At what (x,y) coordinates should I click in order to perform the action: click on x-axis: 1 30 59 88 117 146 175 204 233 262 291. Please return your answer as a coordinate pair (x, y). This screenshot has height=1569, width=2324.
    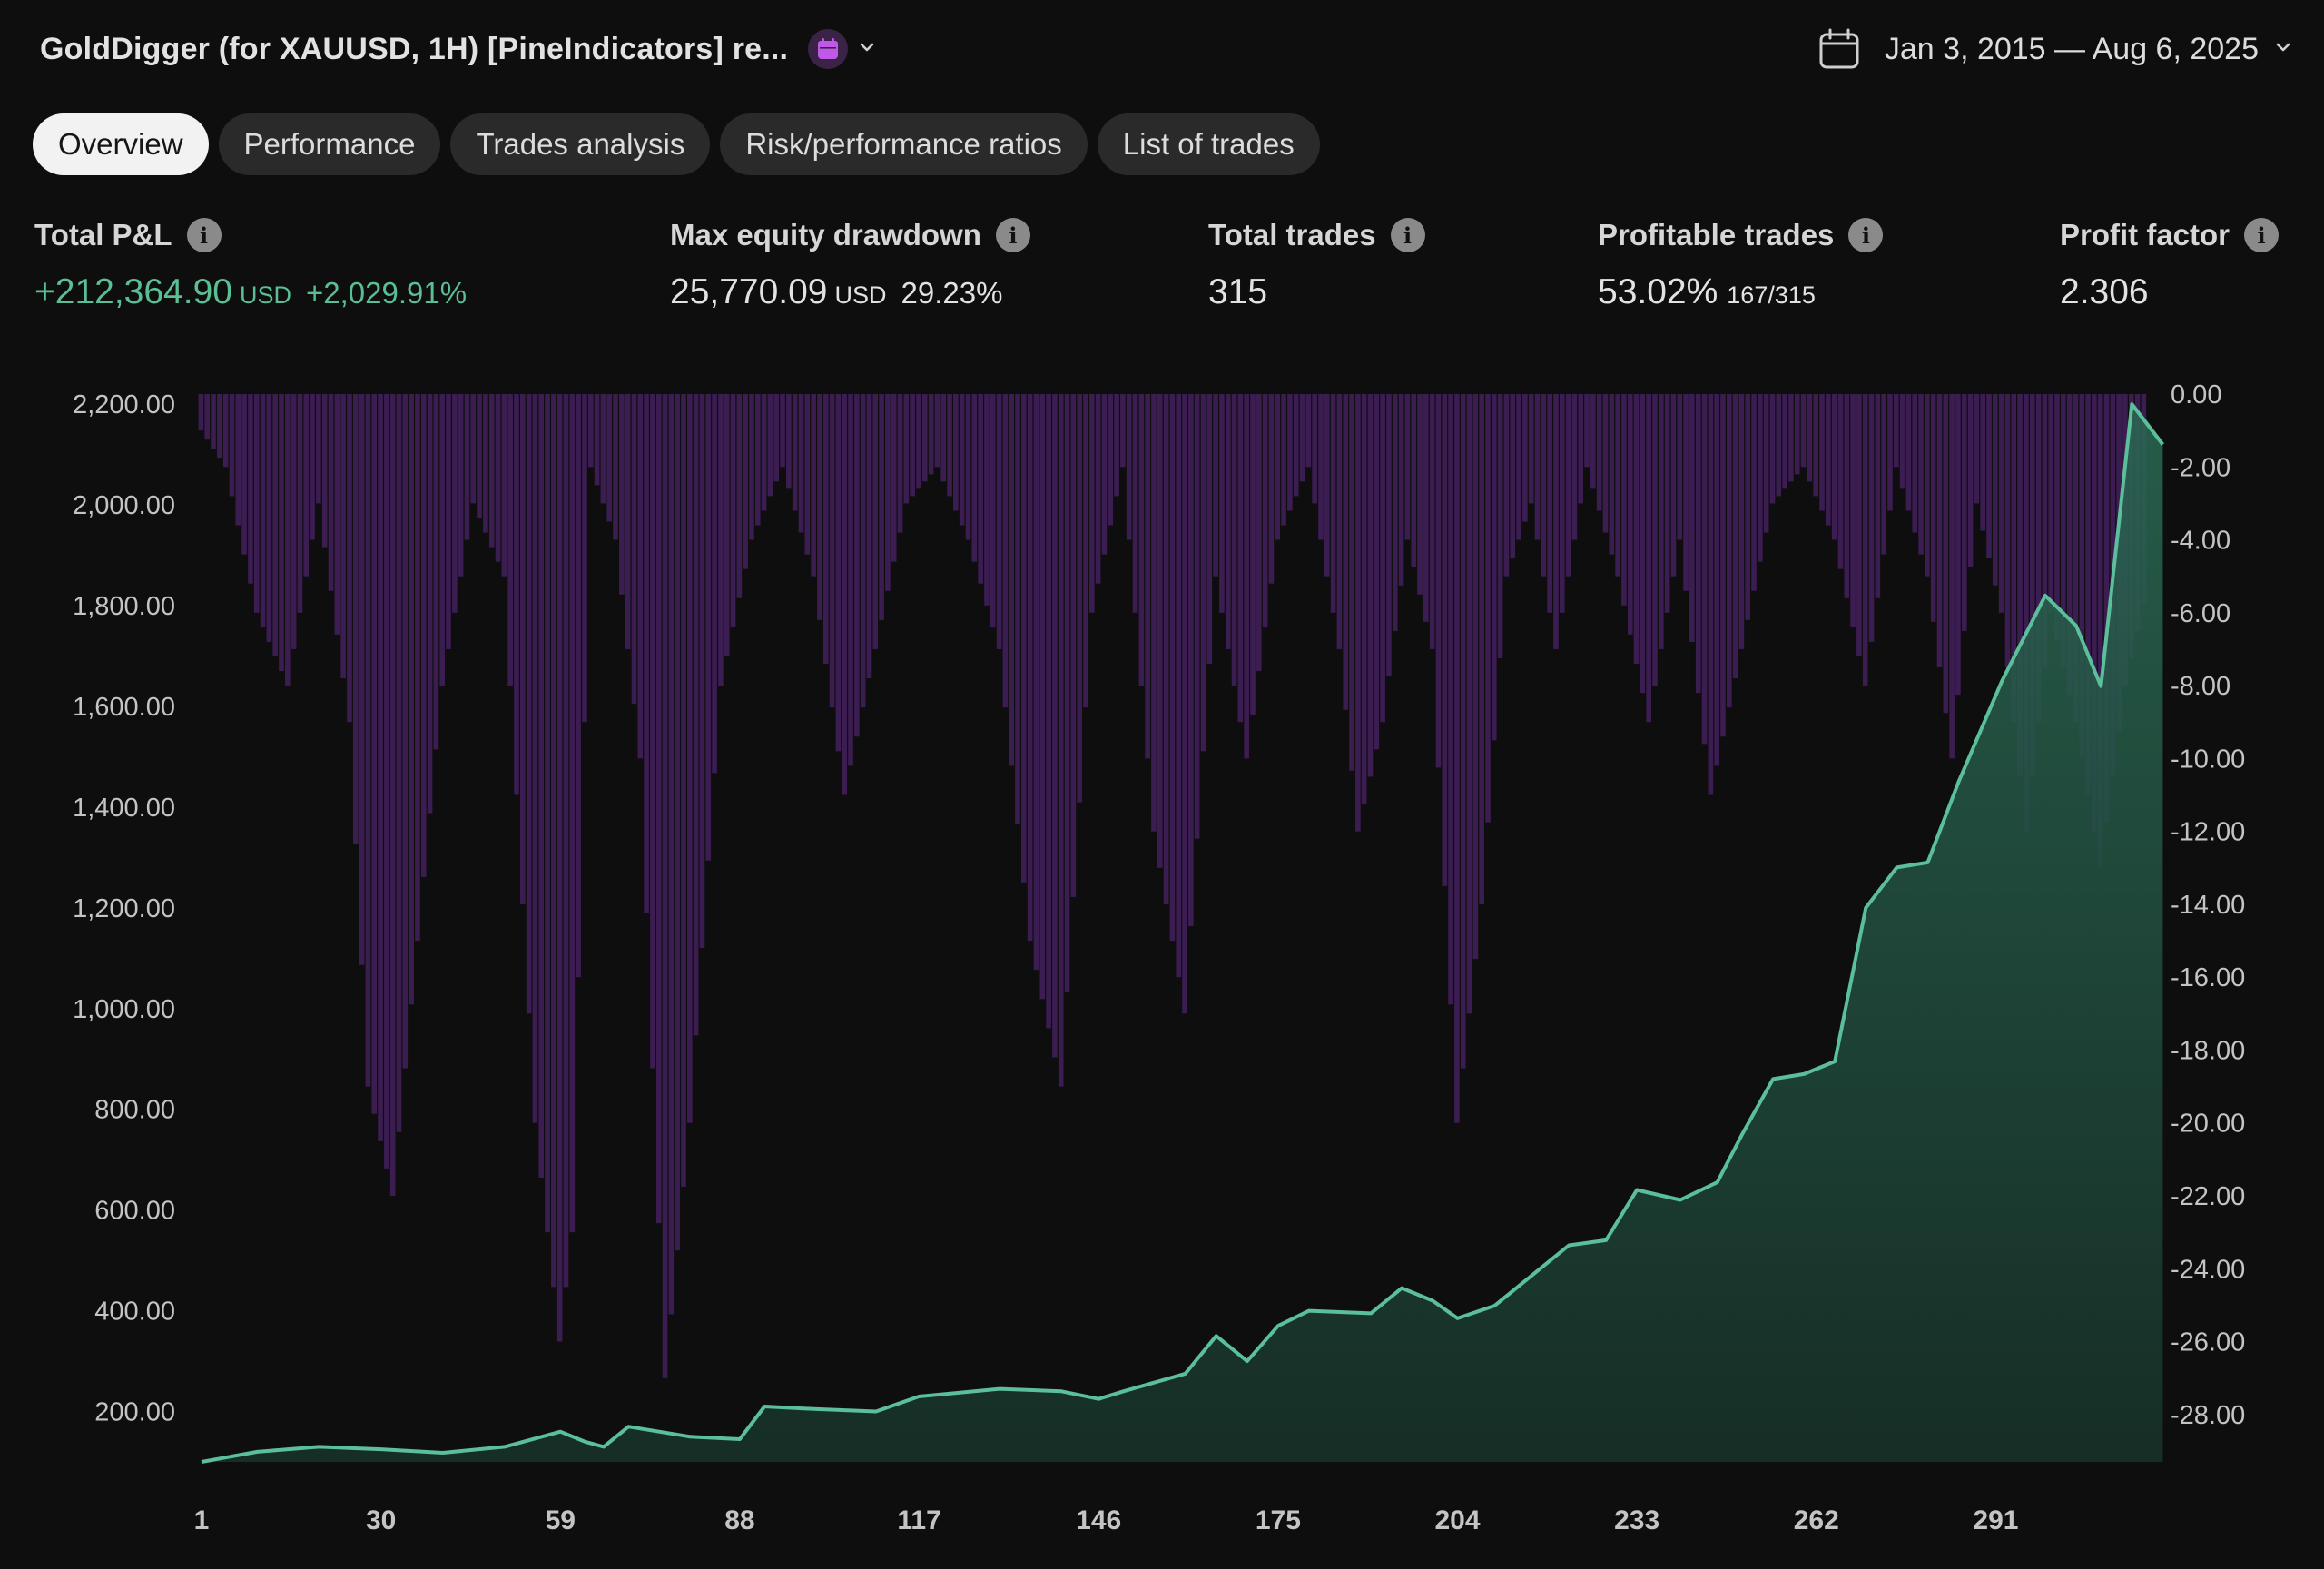
    Looking at the image, I should click on (1106, 1520).